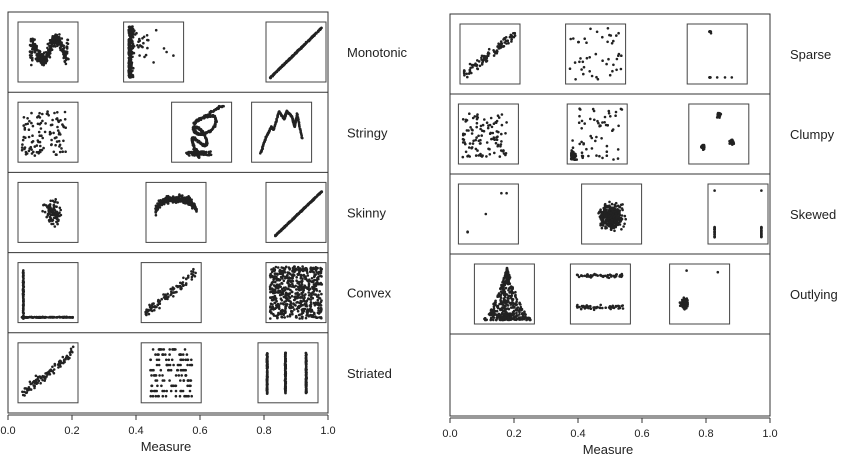  I want to click on thumbnail-frame, so click(738, 214).